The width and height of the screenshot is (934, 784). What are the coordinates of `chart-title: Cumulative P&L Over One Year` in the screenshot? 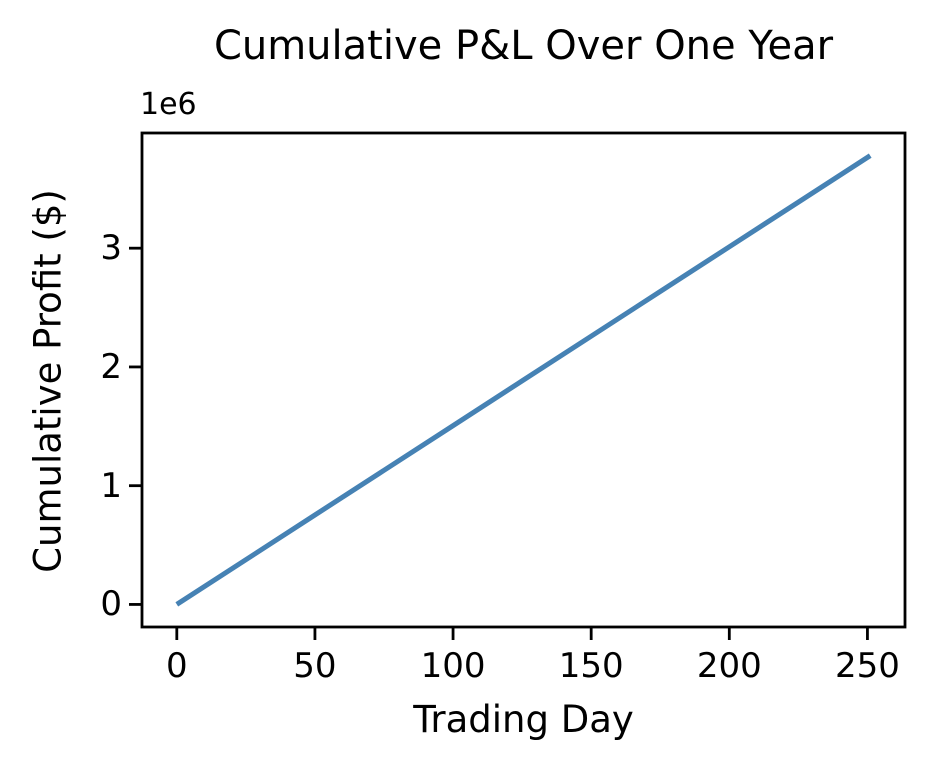 It's located at (523, 46).